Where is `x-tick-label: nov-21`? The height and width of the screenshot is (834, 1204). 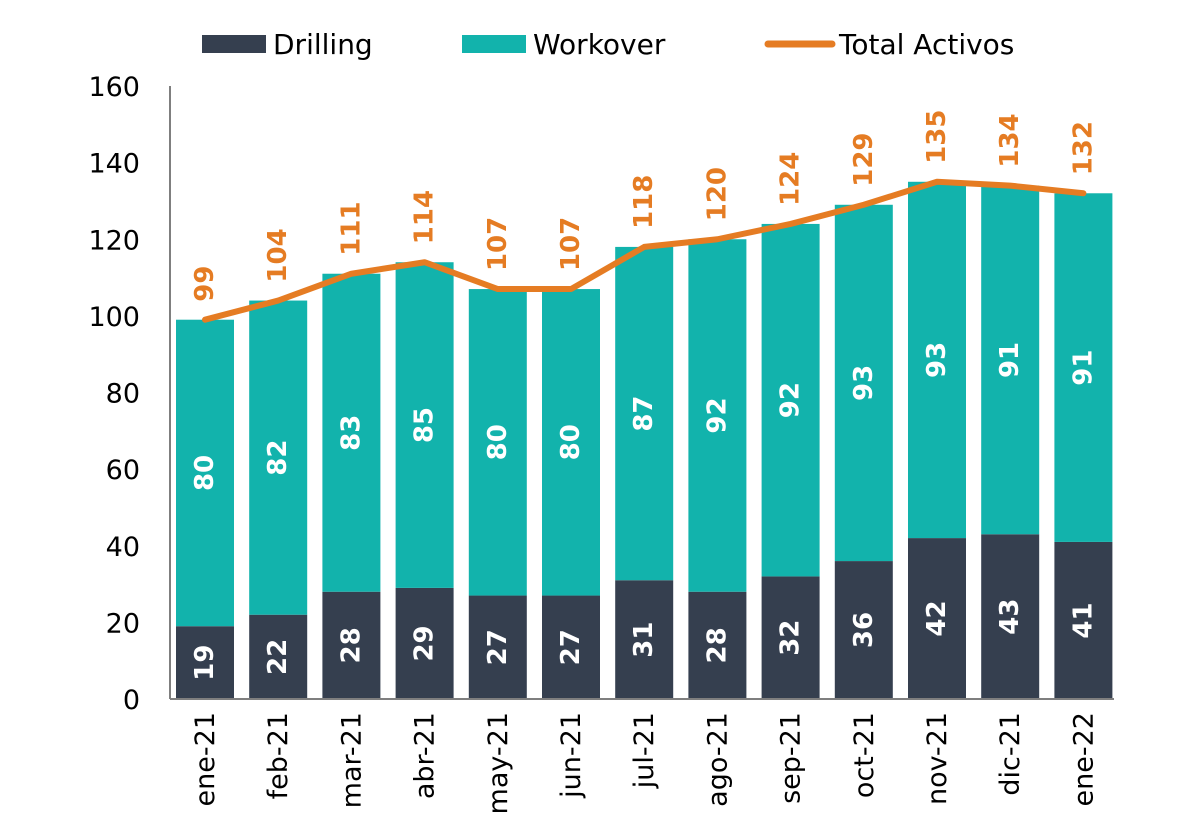 x-tick-label: nov-21 is located at coordinates (937, 758).